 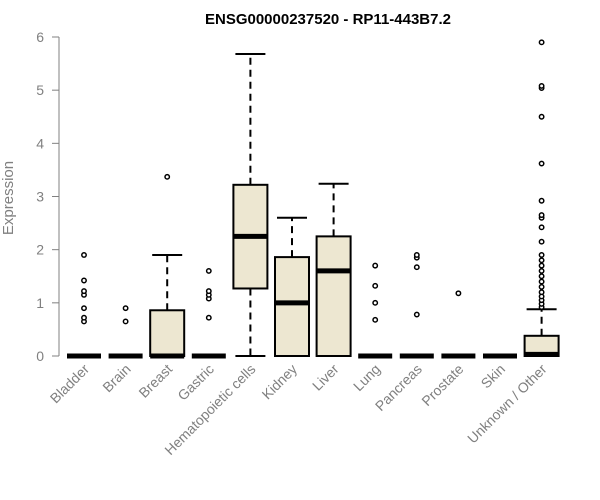 I want to click on x-tick-label: Kidney, so click(x=280, y=382).